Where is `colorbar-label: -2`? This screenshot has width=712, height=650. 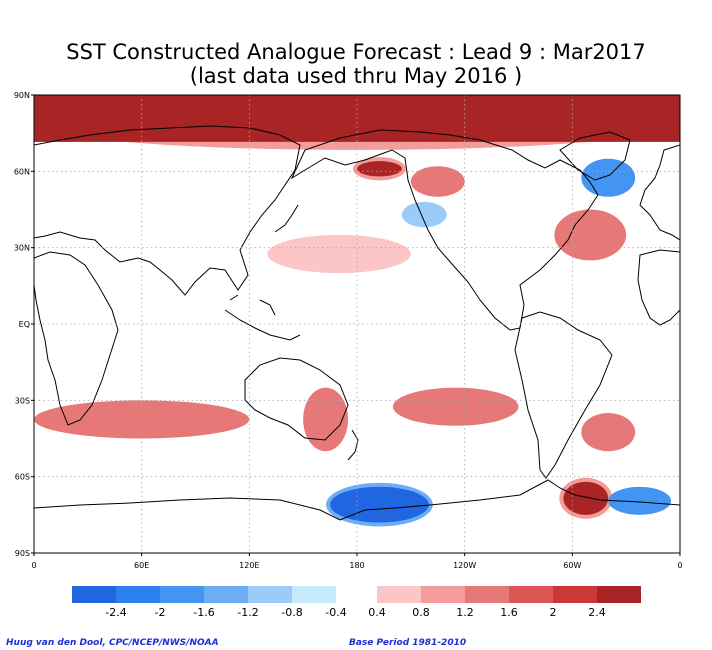 colorbar-label: -2 is located at coordinates (160, 612).